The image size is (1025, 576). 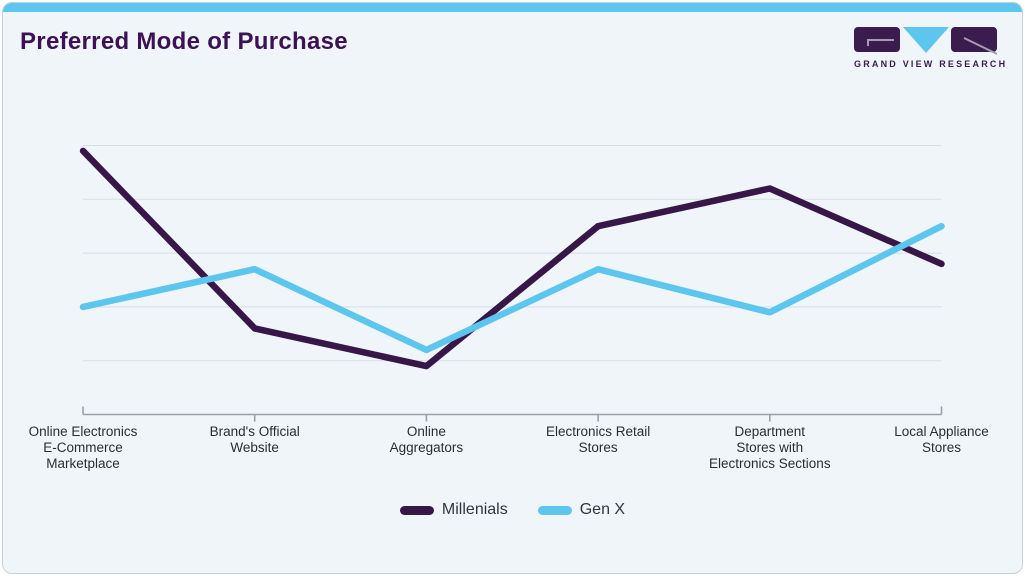 I want to click on legend-swatch-millenials, so click(x=416, y=510).